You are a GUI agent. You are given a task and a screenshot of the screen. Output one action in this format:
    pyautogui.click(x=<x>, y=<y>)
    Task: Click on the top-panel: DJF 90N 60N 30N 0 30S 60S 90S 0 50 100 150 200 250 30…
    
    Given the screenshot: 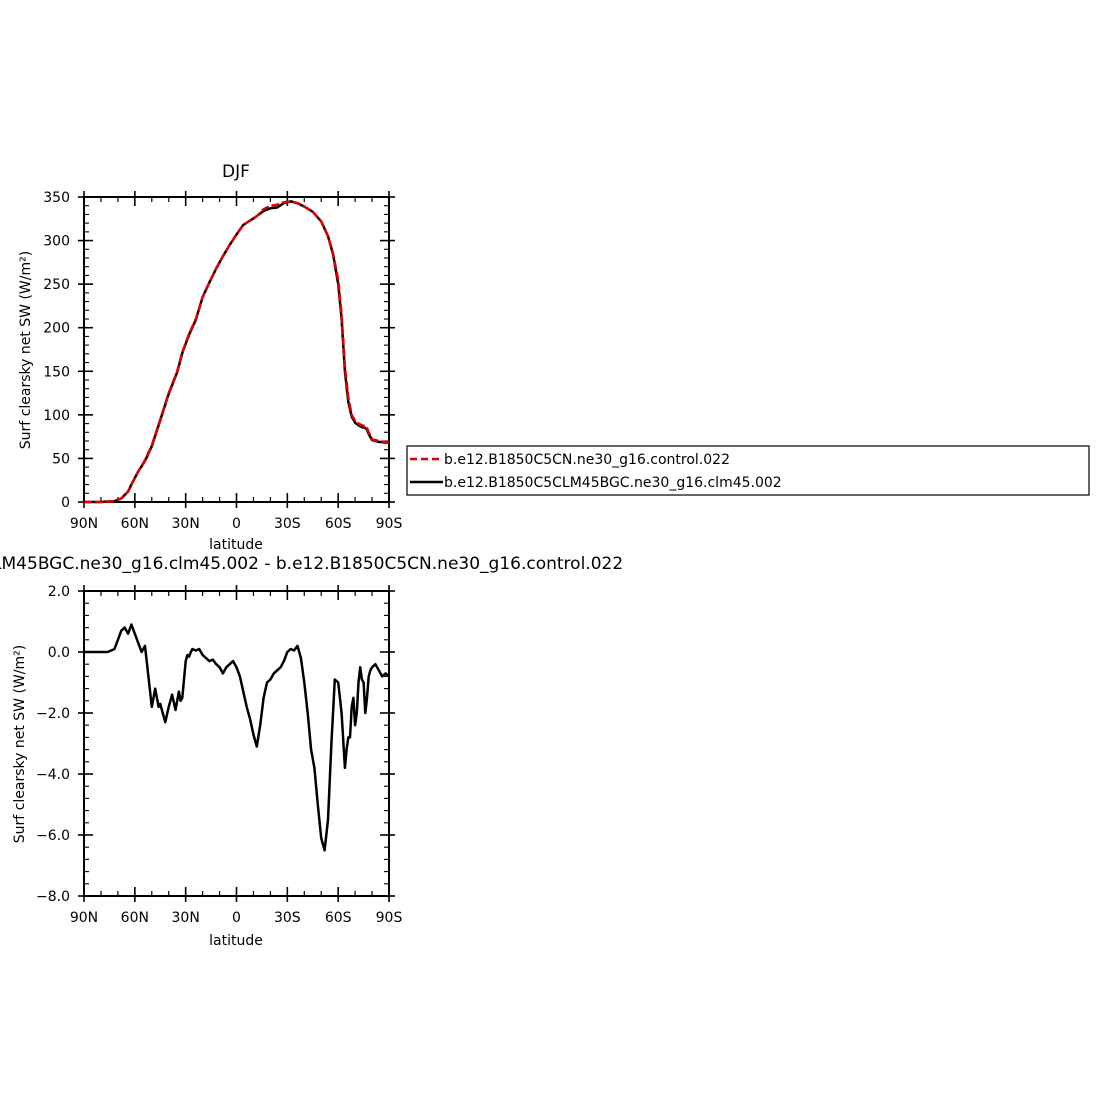 What is the action you would take?
    pyautogui.click(x=210, y=357)
    